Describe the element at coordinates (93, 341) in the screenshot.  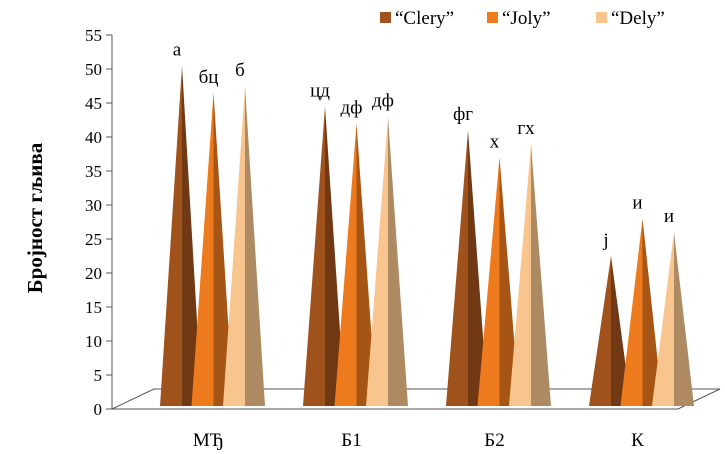
I see `y-tick-label: 10` at that location.